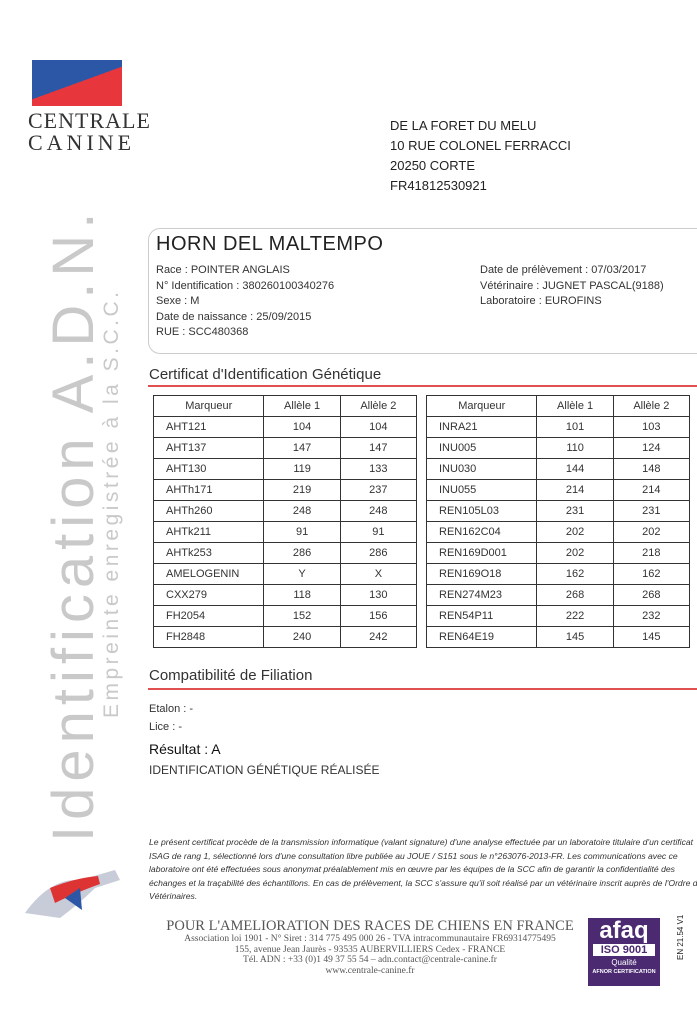 The height and width of the screenshot is (1024, 697). Describe the element at coordinates (208, 448) in the screenshot. I see `marker-cell: AHT137` at that location.